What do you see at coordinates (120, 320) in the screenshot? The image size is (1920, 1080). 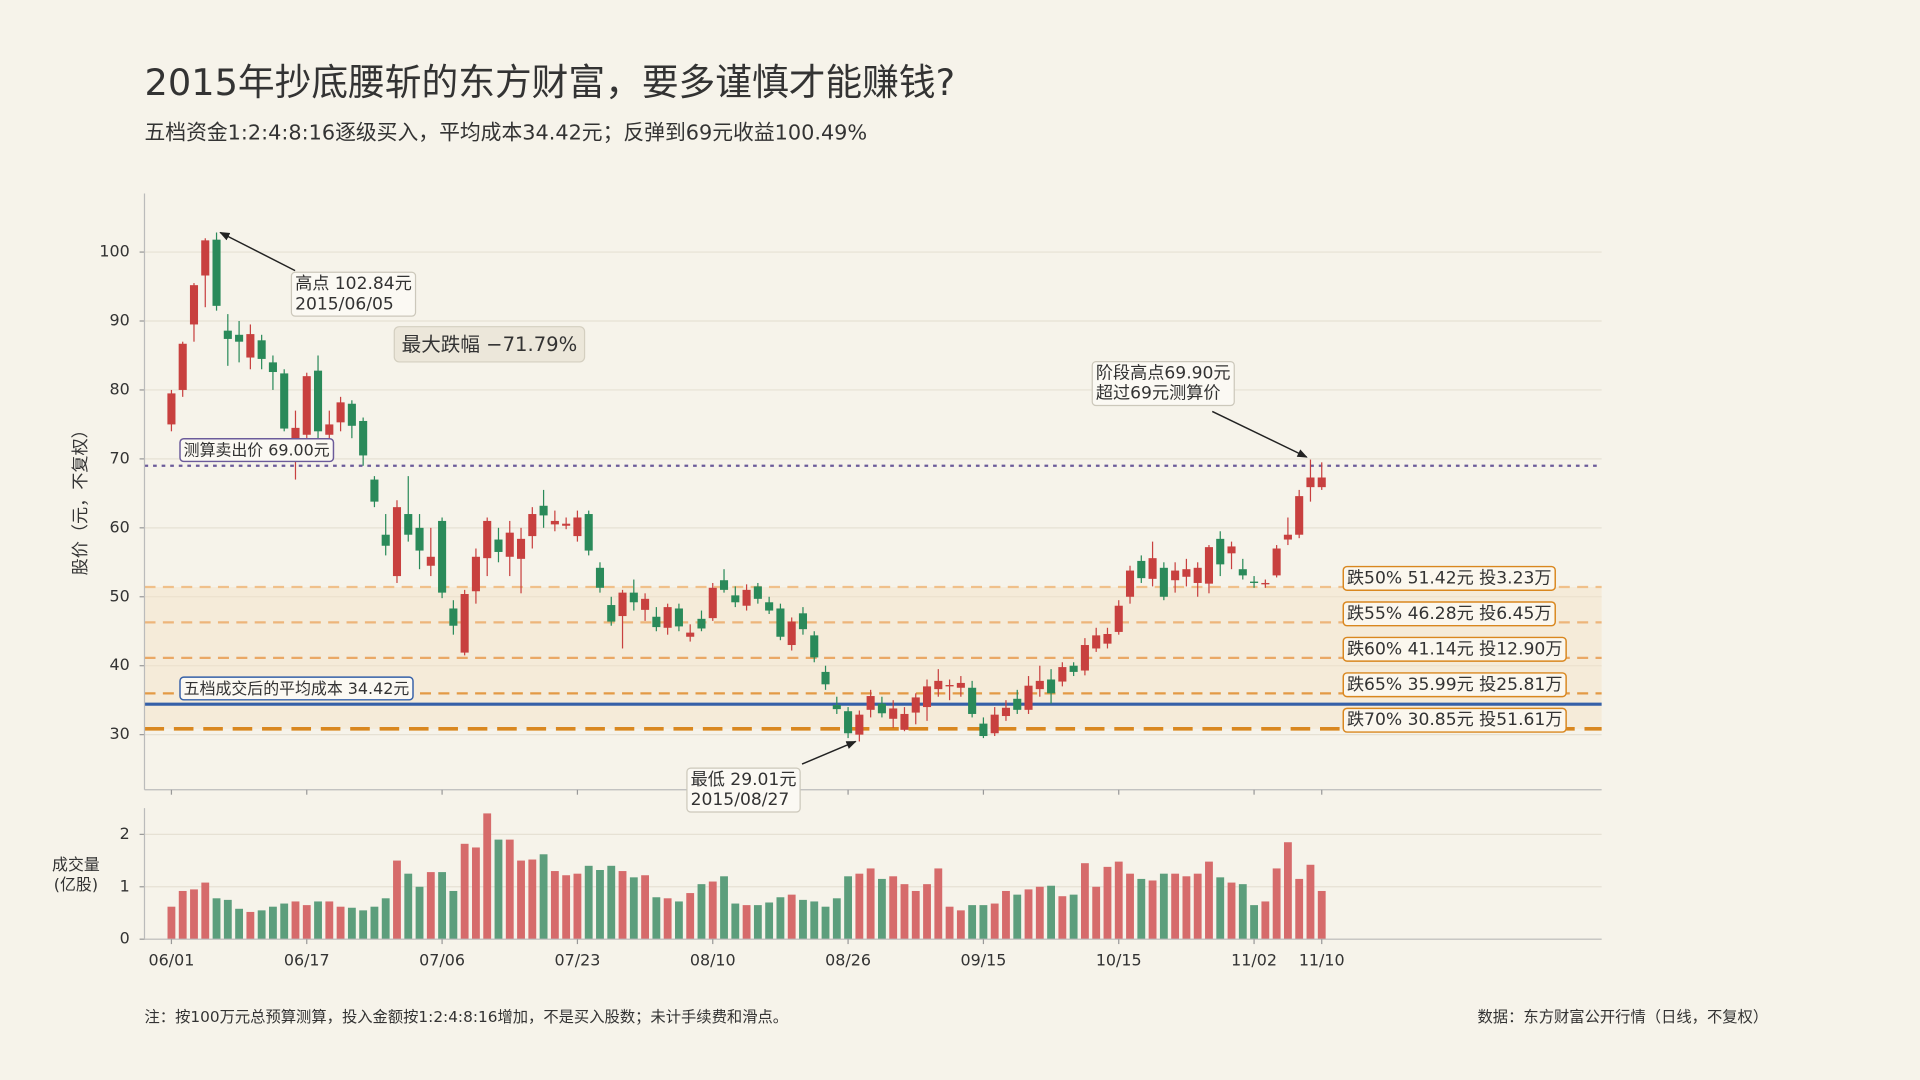 I see `y-tick-label: 90` at bounding box center [120, 320].